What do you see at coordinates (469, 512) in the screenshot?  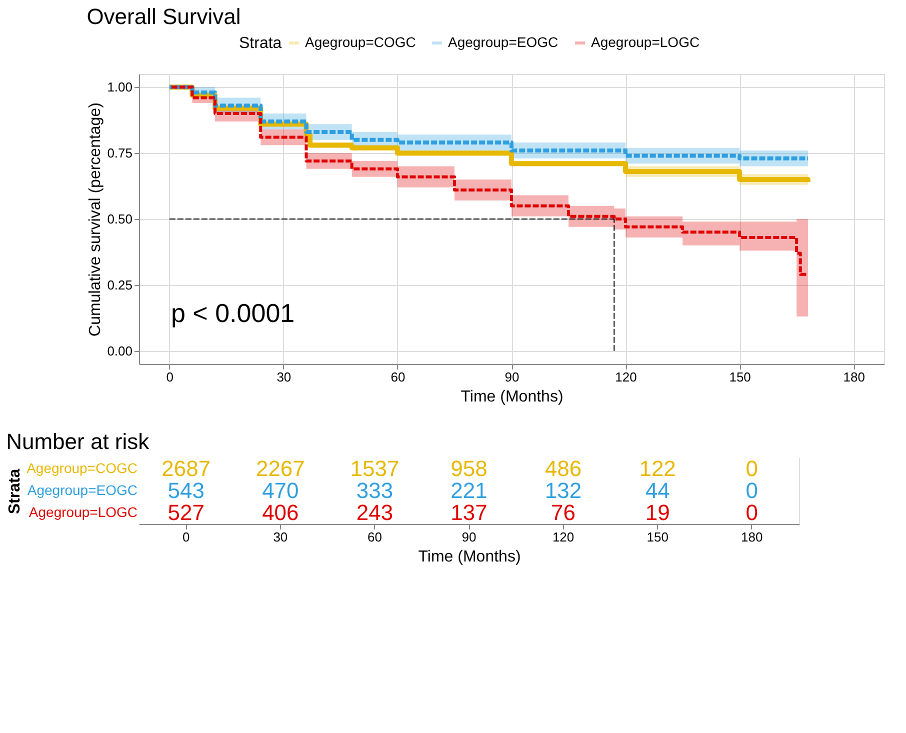 I see `data-label: 137` at bounding box center [469, 512].